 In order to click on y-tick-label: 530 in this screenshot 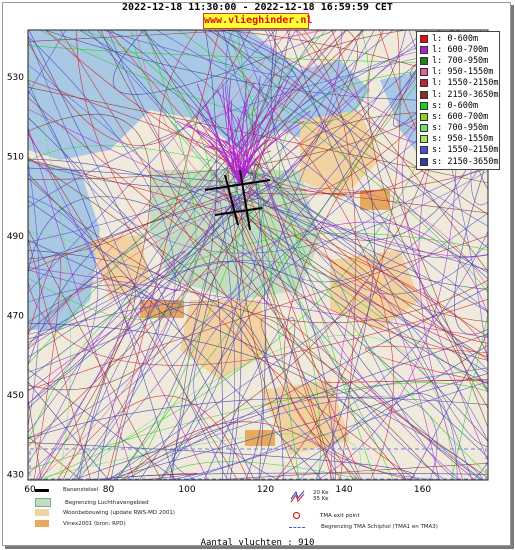, I will do `click(15, 78)`.